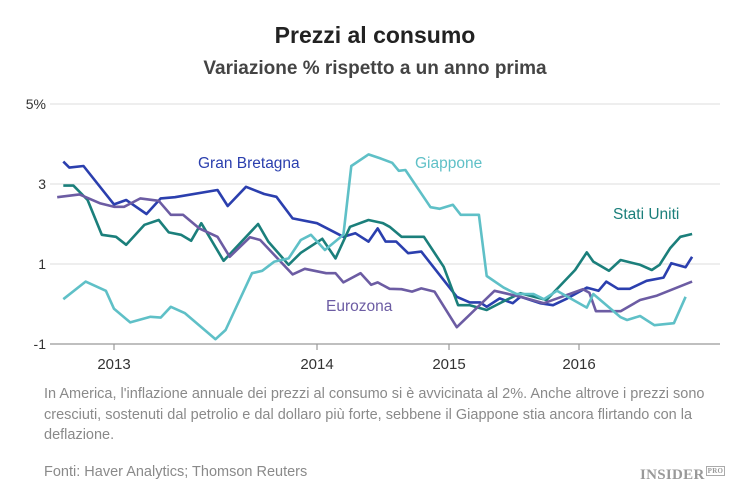 This screenshot has width=750, height=503. What do you see at coordinates (672, 475) in the screenshot?
I see `logo-text: INSIDER` at bounding box center [672, 475].